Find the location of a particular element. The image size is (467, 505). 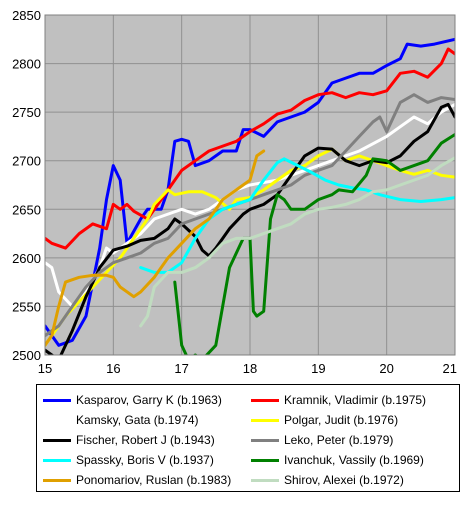

legend-entry: Ivanchuk, Vassily (b.1969) is located at coordinates (337, 460).